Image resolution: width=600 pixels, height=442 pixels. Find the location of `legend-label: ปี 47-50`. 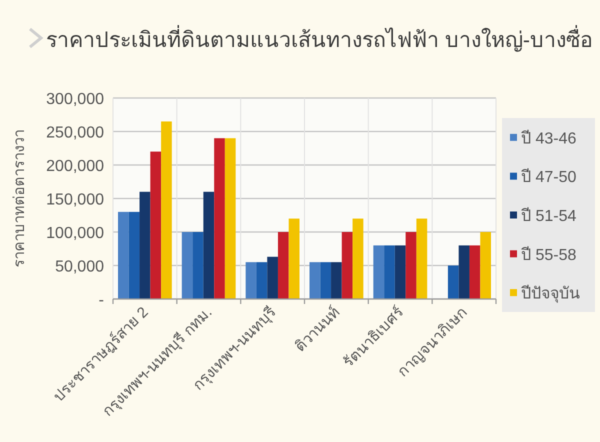

legend-label: ปี 47-50 is located at coordinates (548, 177).